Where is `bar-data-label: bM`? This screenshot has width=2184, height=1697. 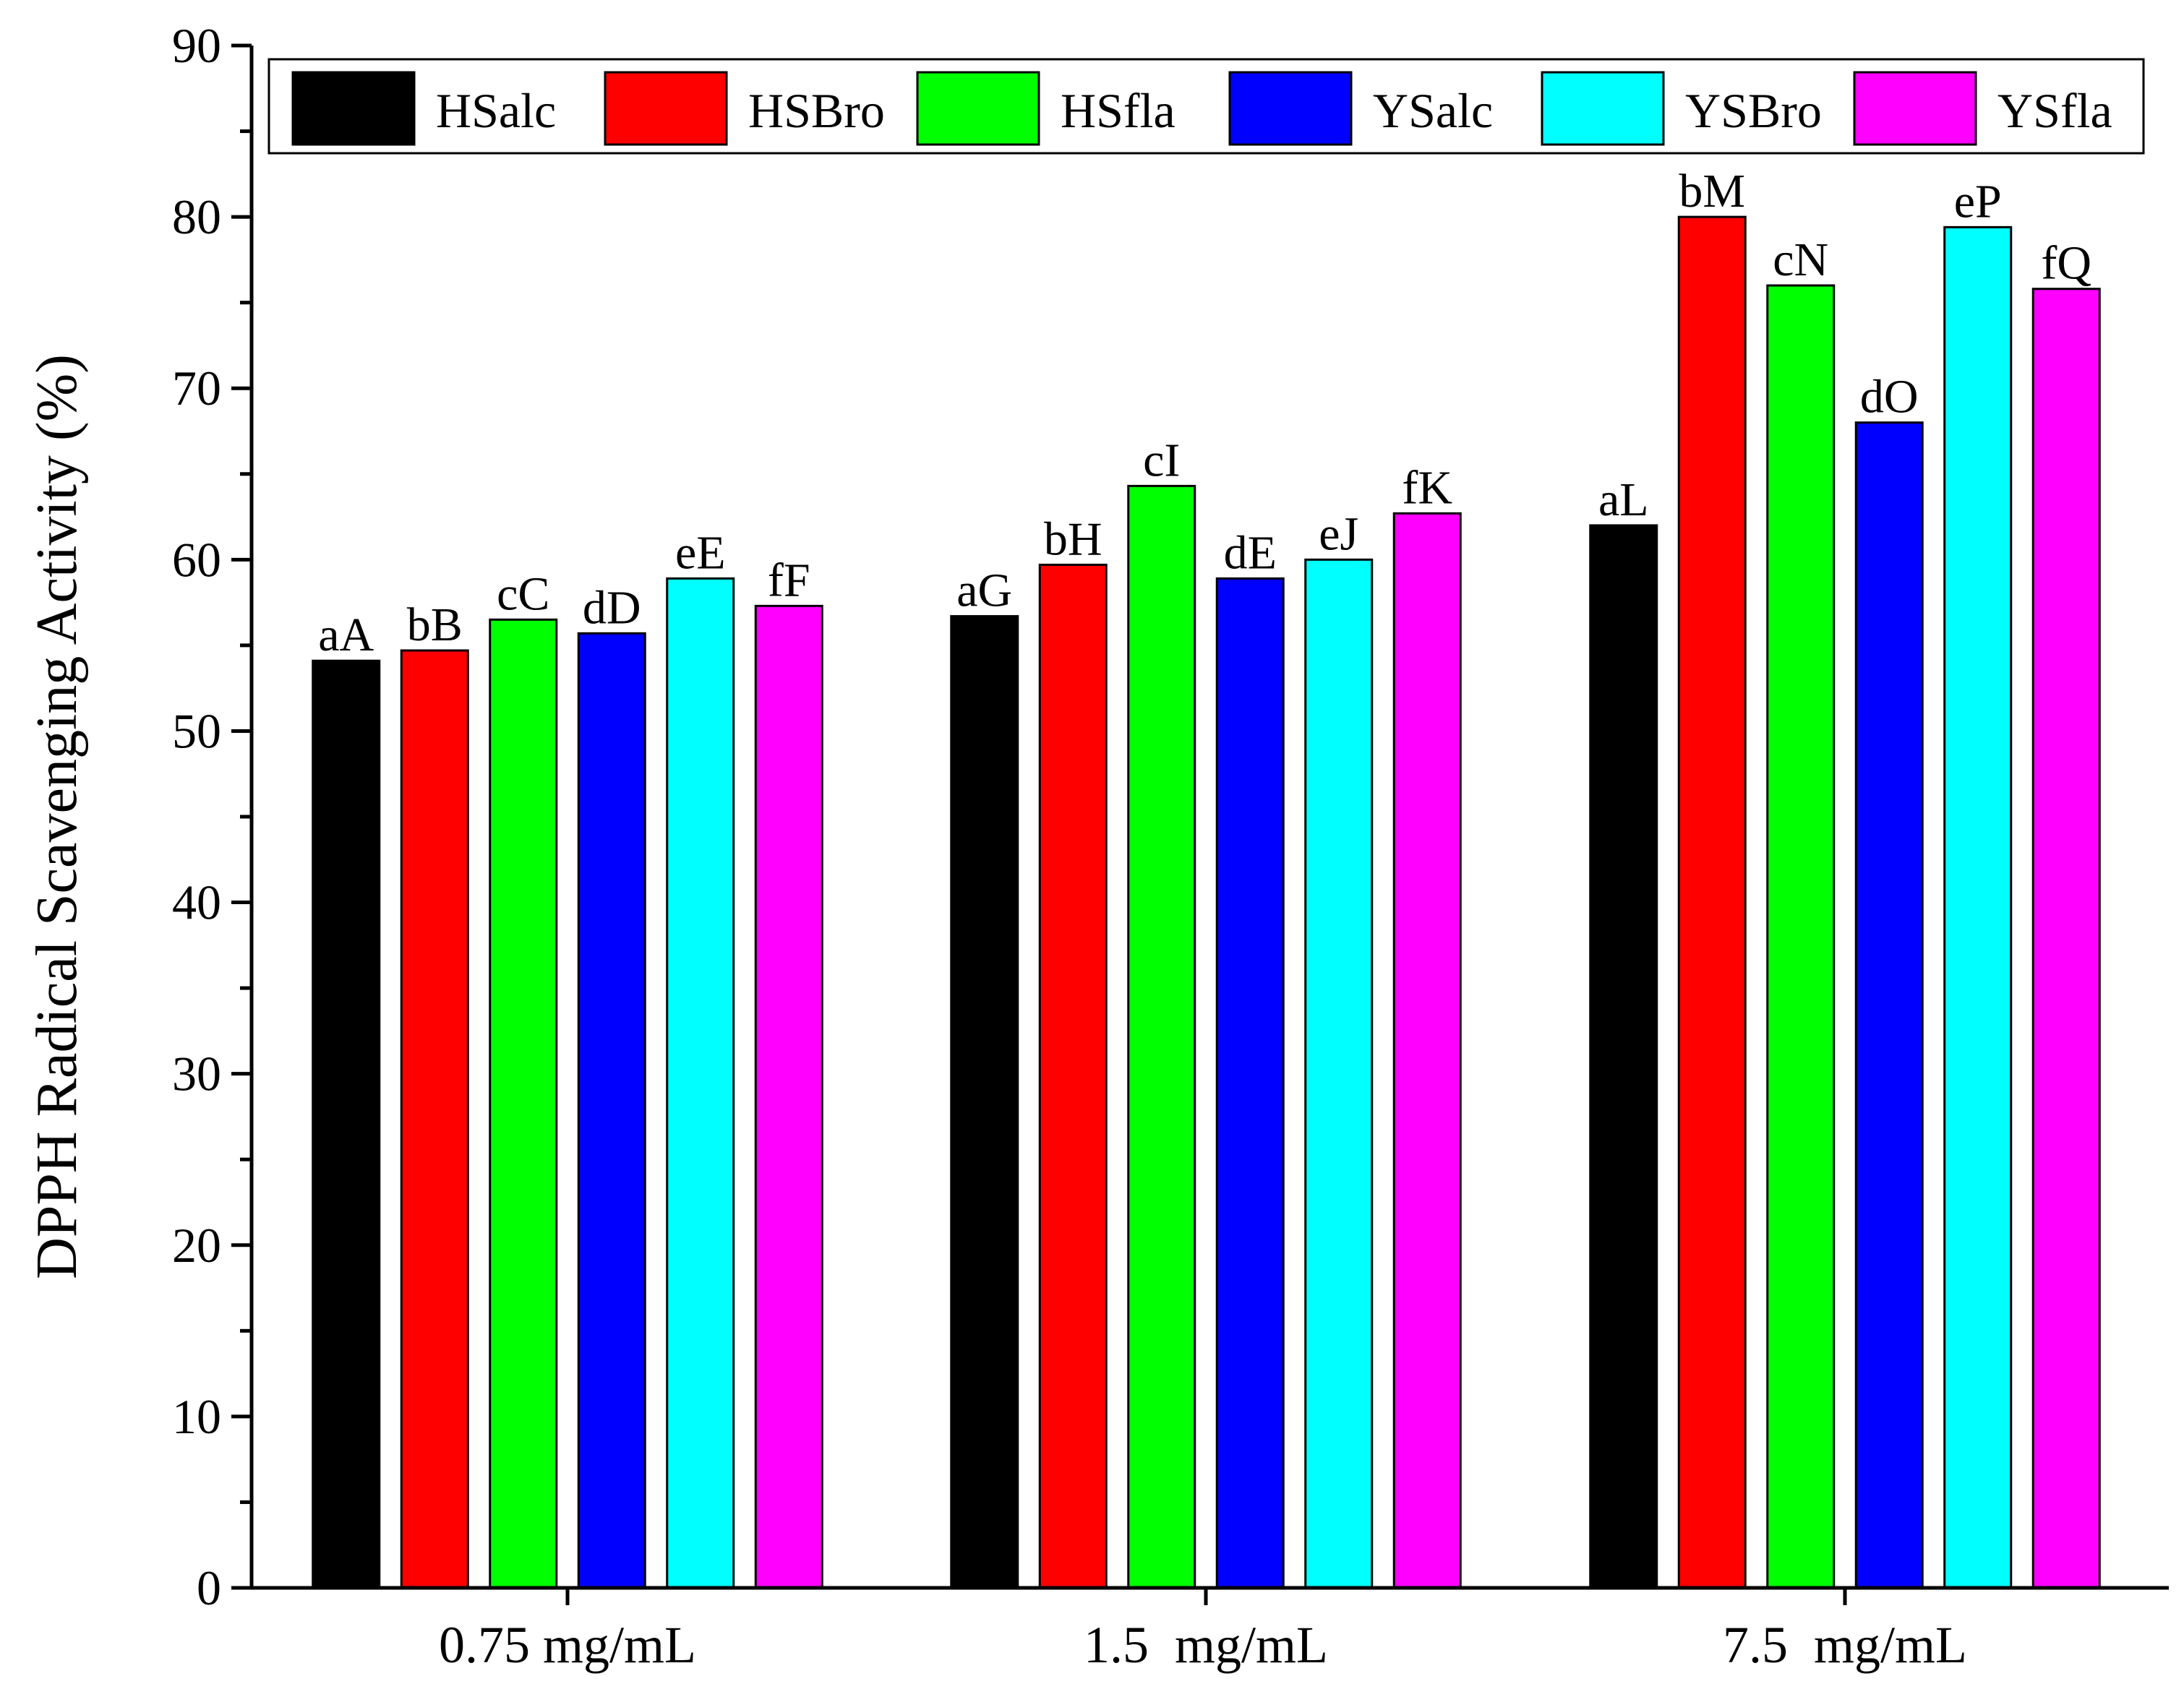 bar-data-label: bM is located at coordinates (1712, 191).